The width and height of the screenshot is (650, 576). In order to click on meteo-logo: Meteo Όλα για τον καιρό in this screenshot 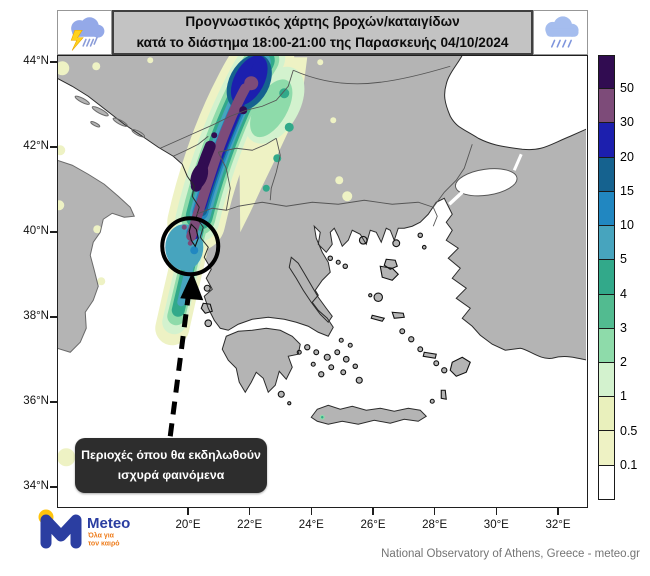, I will do `click(99, 532)`.